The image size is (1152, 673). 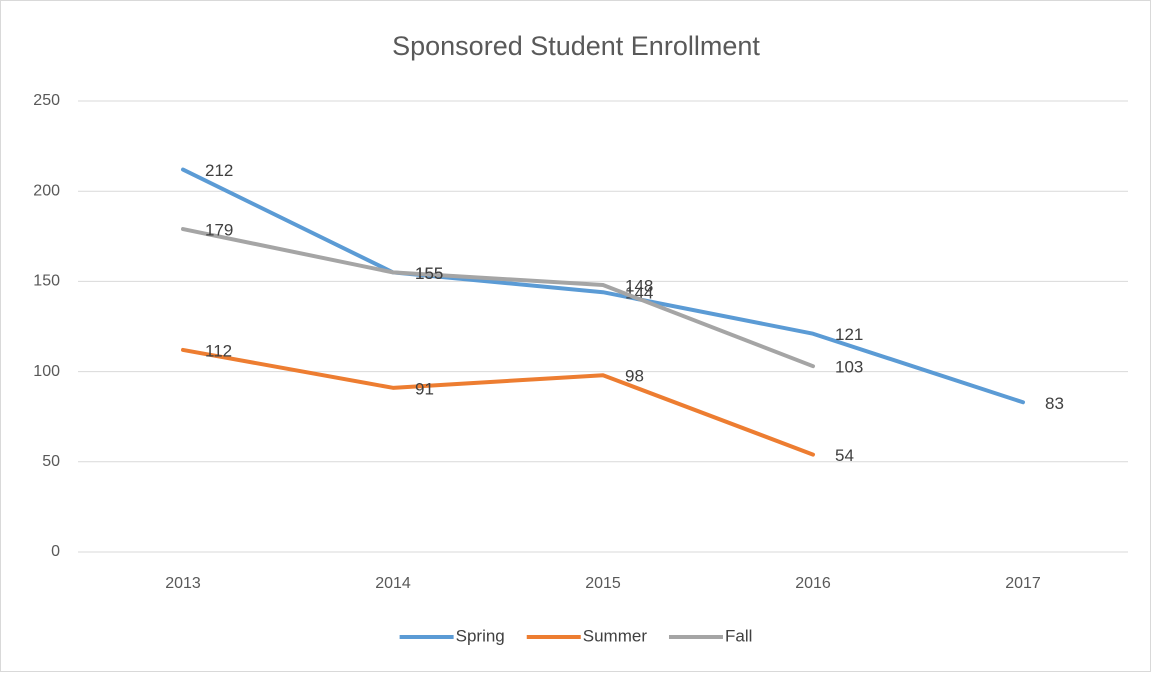 What do you see at coordinates (634, 376) in the screenshot?
I see `data-label: 98` at bounding box center [634, 376].